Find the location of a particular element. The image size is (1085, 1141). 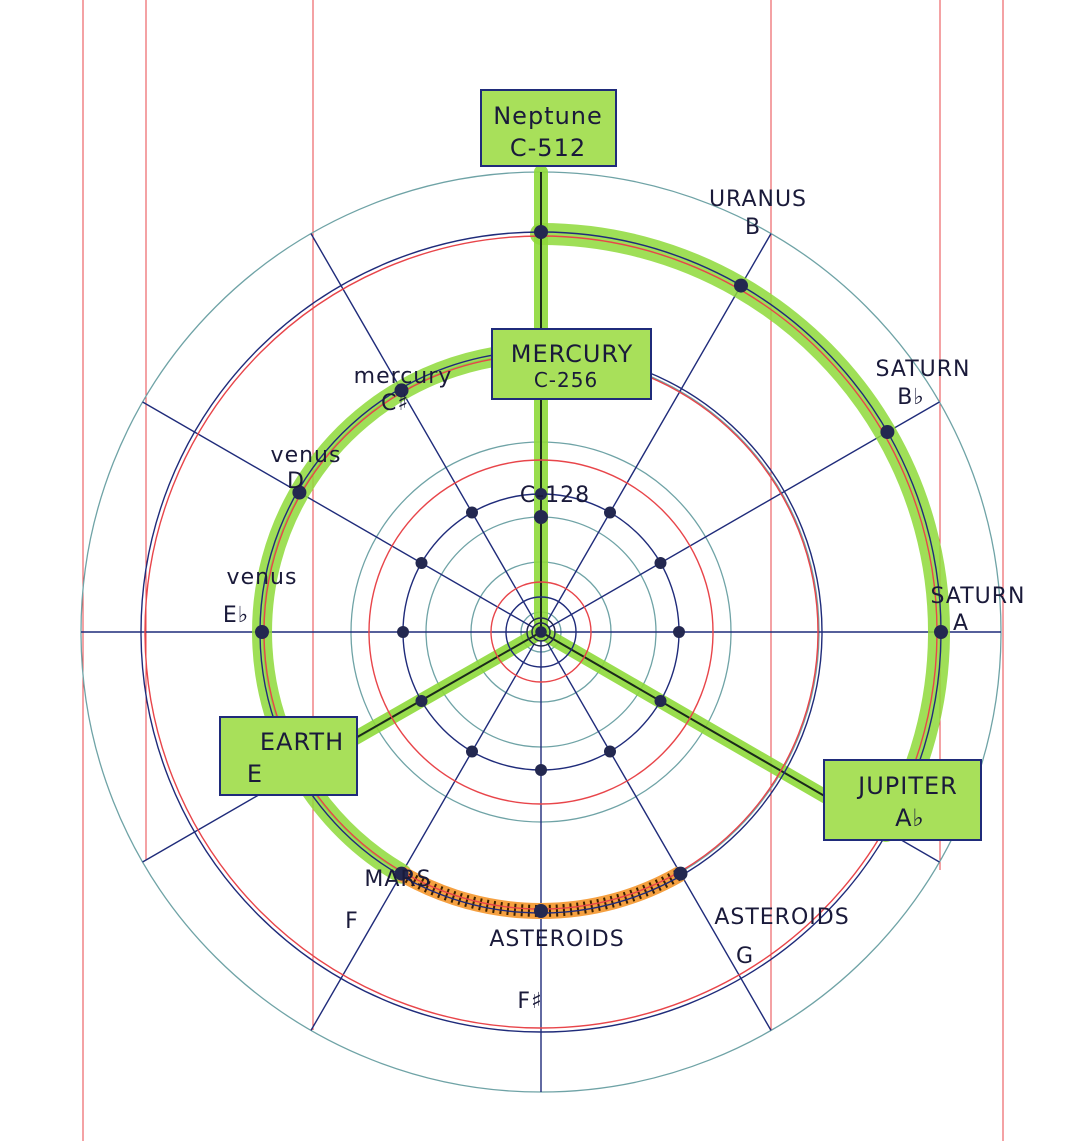

asteroid-hatch-band is located at coordinates (541, 892).